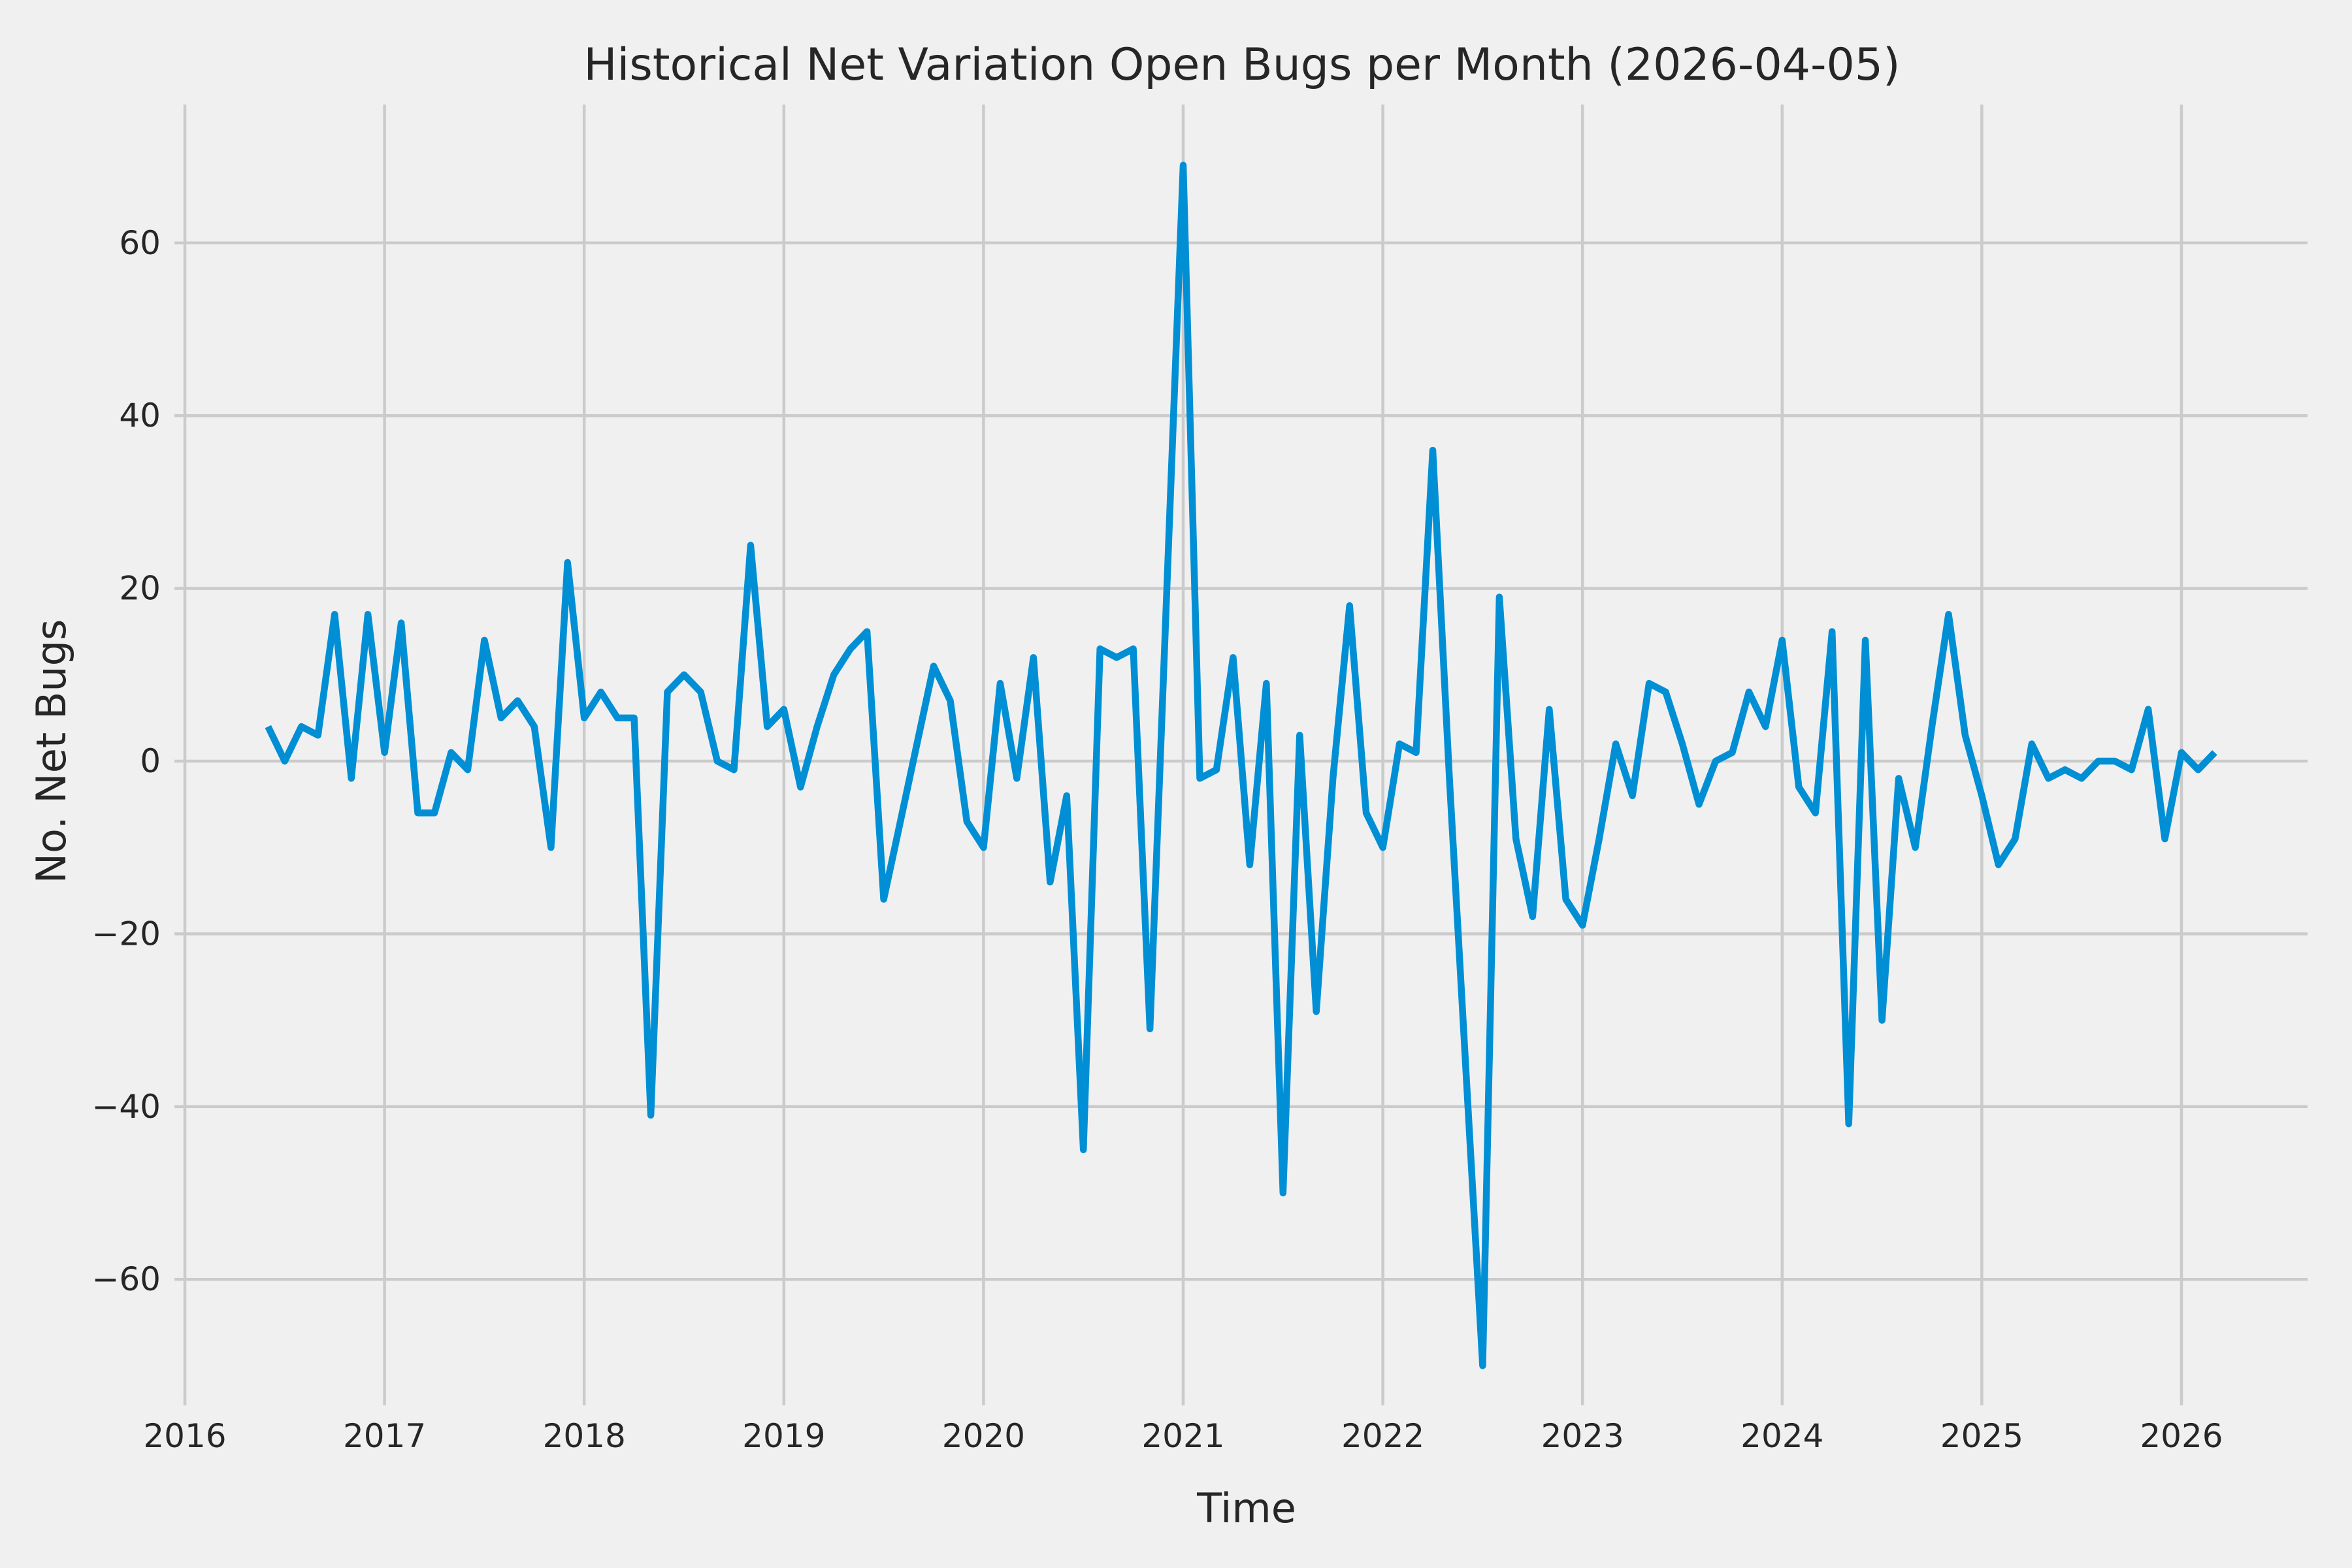  Describe the element at coordinates (2181, 1436) in the screenshot. I see `x-tick-label-2026: 2026` at that location.